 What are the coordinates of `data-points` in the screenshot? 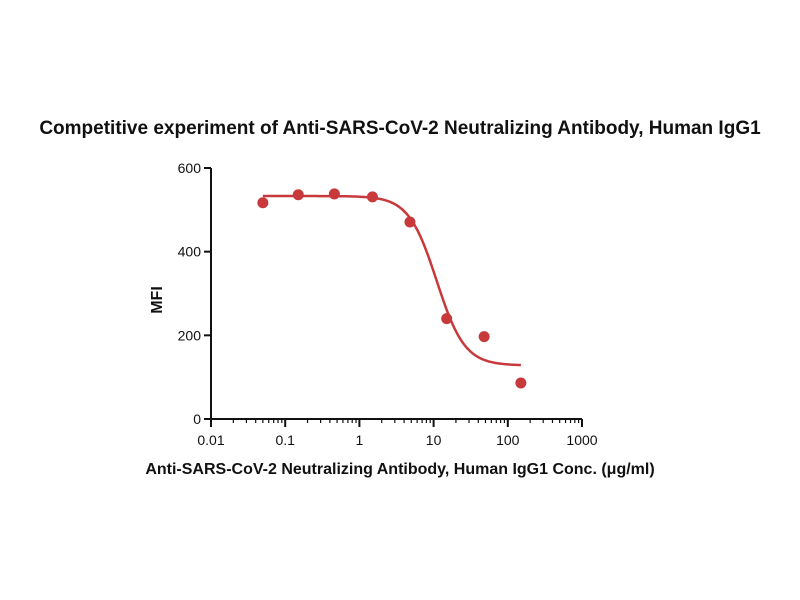 It's located at (392, 288).